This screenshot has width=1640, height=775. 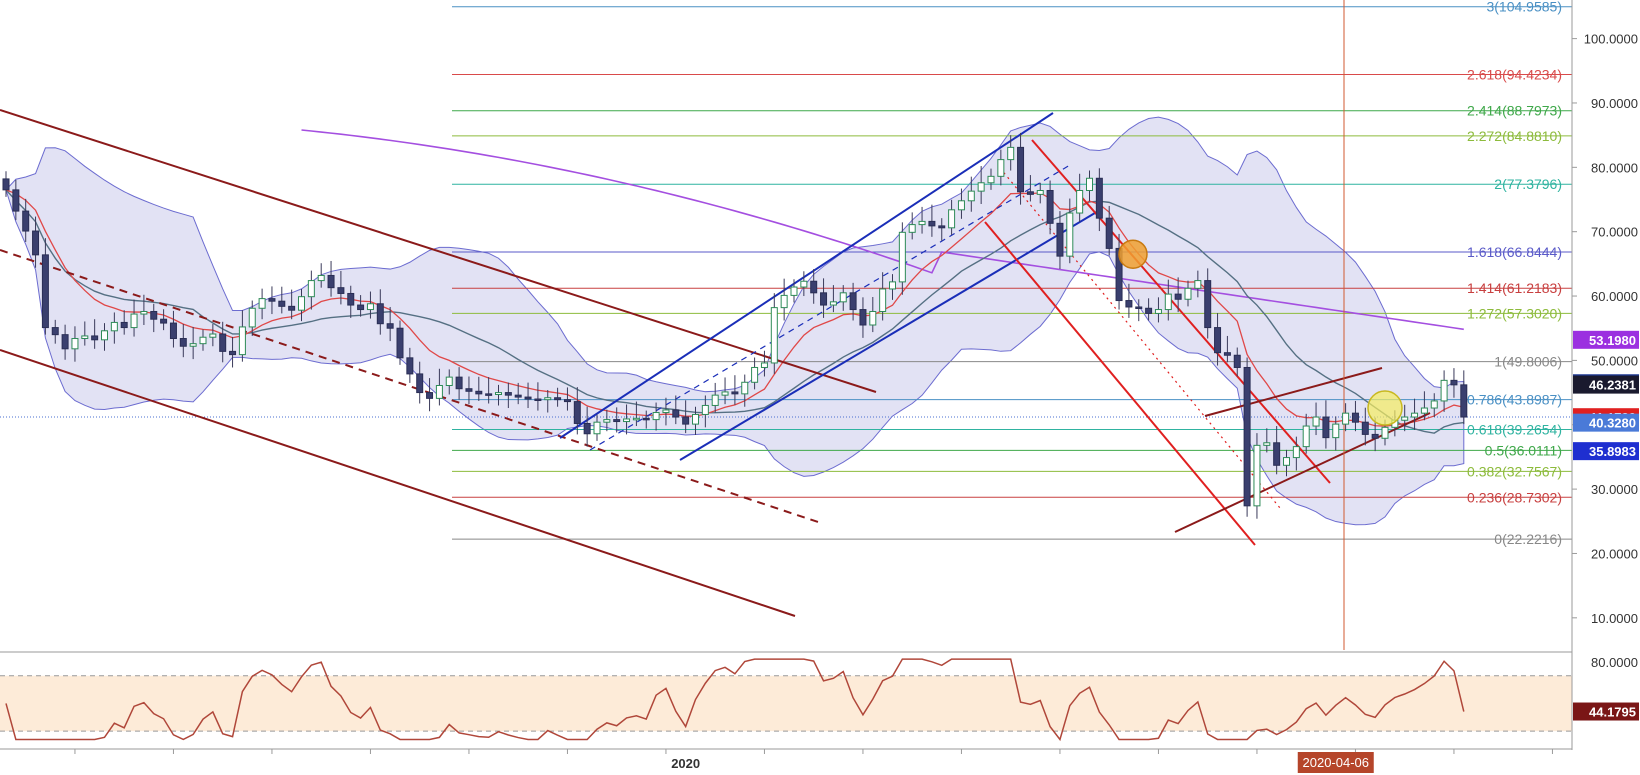 What do you see at coordinates (1514, 288) in the screenshot?
I see `fib-level-label: 1.414(61.2183)` at bounding box center [1514, 288].